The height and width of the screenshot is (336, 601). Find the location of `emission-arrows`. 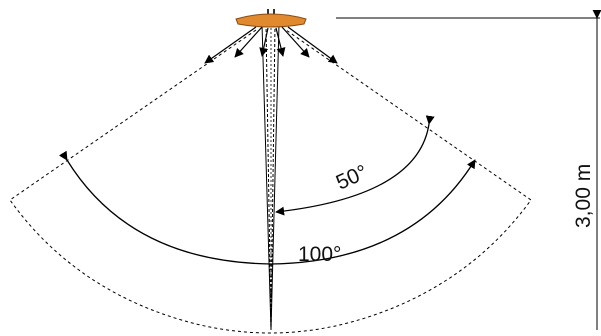

emission-arrows is located at coordinates (271, 45).